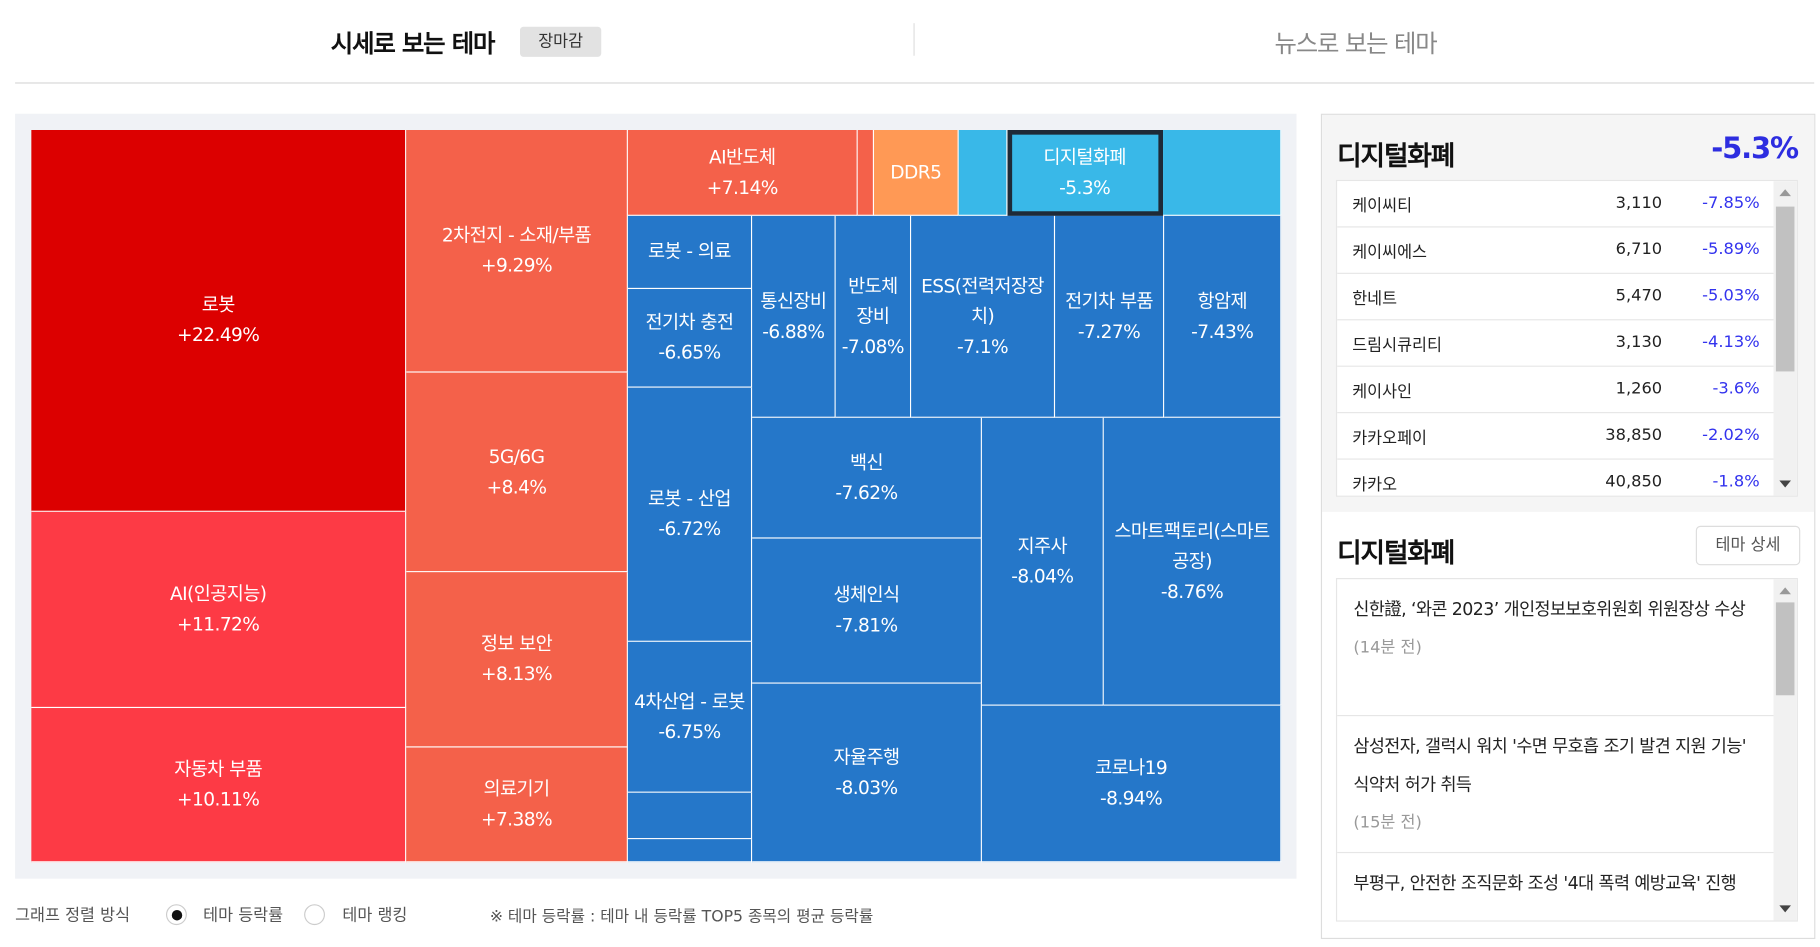 The image size is (1820, 947). Describe the element at coordinates (375, 916) in the screenshot. I see `option-theme-rank-label: 테마 랭킹` at that location.